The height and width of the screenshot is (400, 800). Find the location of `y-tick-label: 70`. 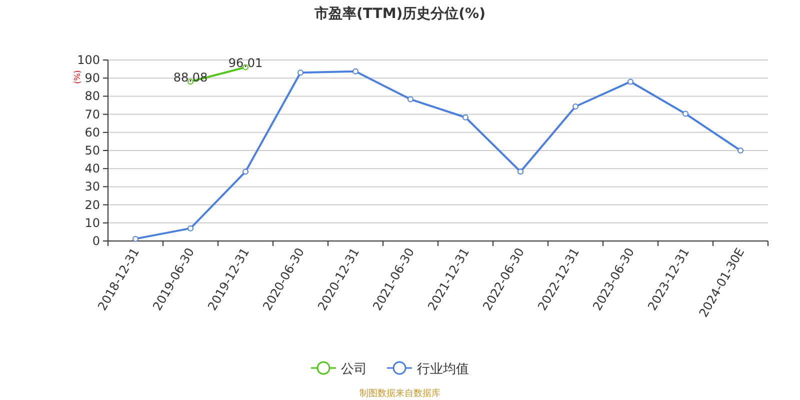

y-tick-label: 70 is located at coordinates (92, 114).